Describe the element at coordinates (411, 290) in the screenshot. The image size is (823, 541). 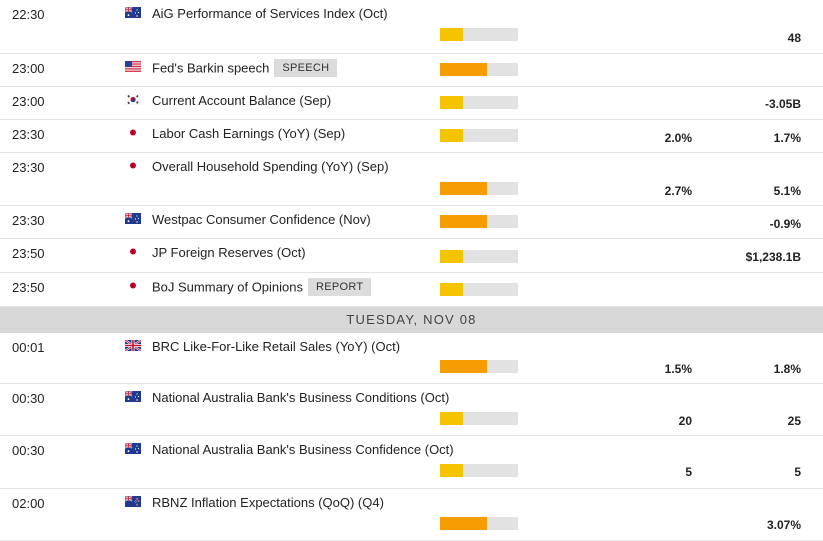
I see `calendar-row: 23:50 BoJ Summary of Opinions REPORT` at that location.